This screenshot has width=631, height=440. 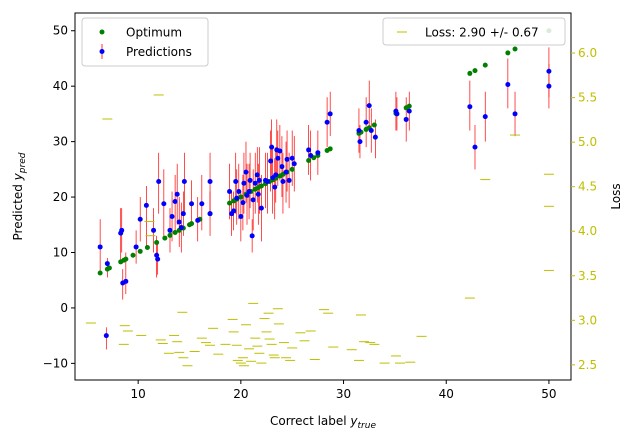 I want to click on y2-tick-label: 5.5, so click(x=587, y=98).